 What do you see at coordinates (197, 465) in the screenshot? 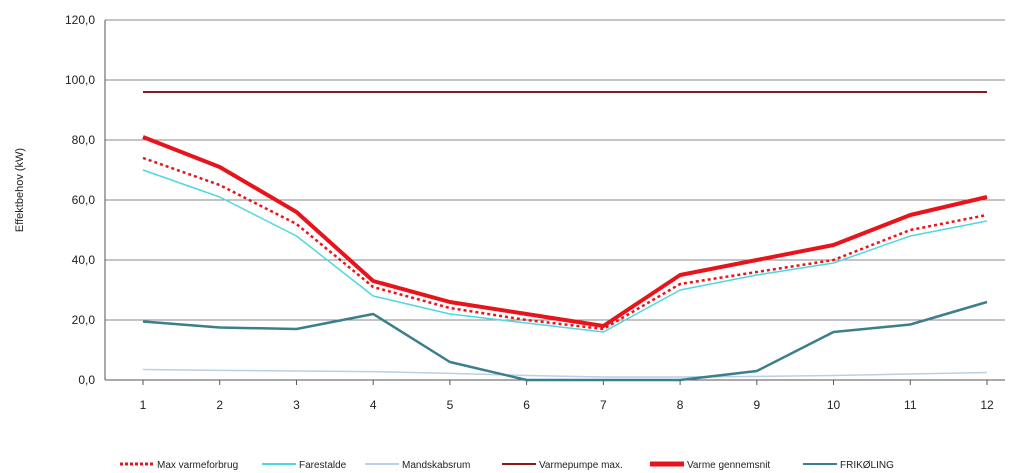
I see `legend-label-0: Max varmeforbrug` at bounding box center [197, 465].